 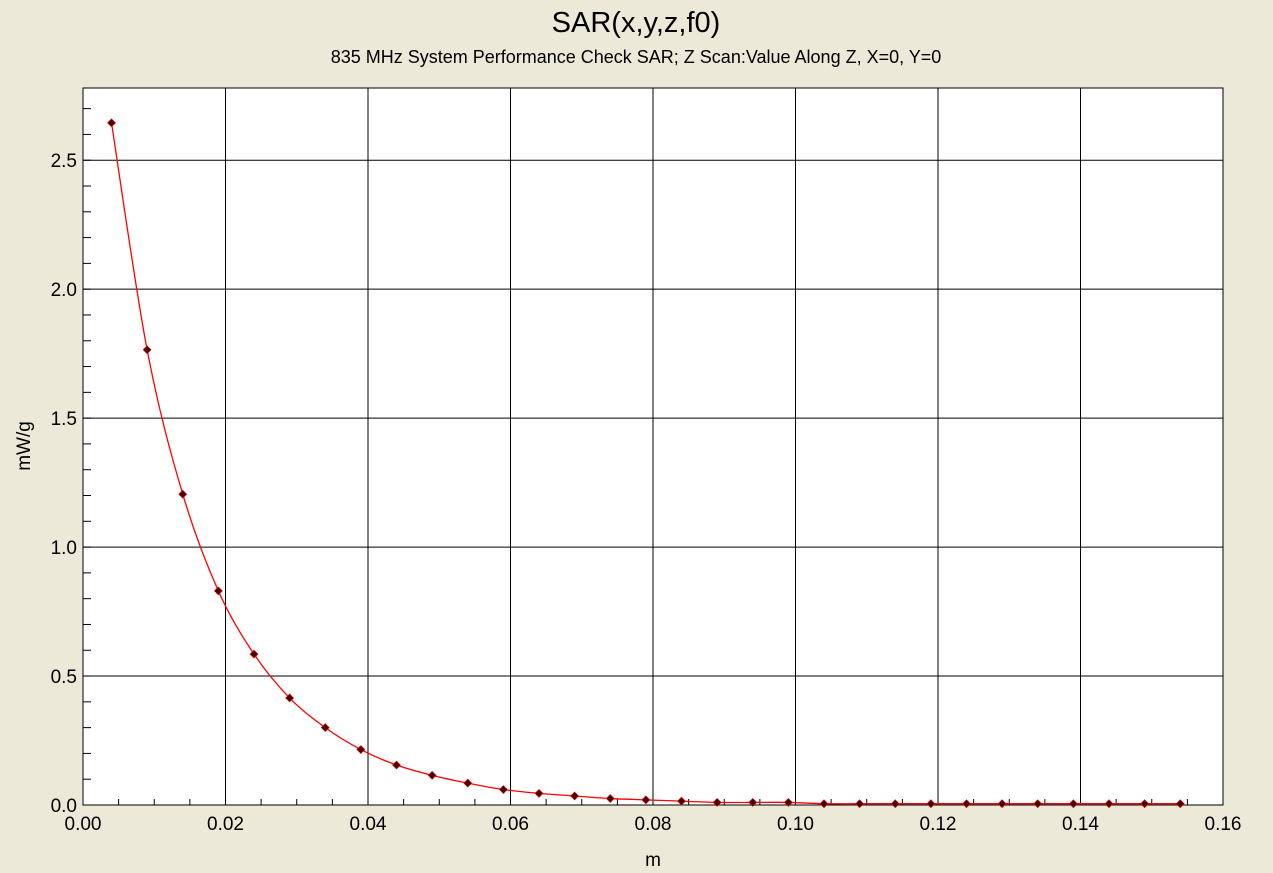 I want to click on chart-title: SAR(x,y,z,f0), so click(x=636, y=23).